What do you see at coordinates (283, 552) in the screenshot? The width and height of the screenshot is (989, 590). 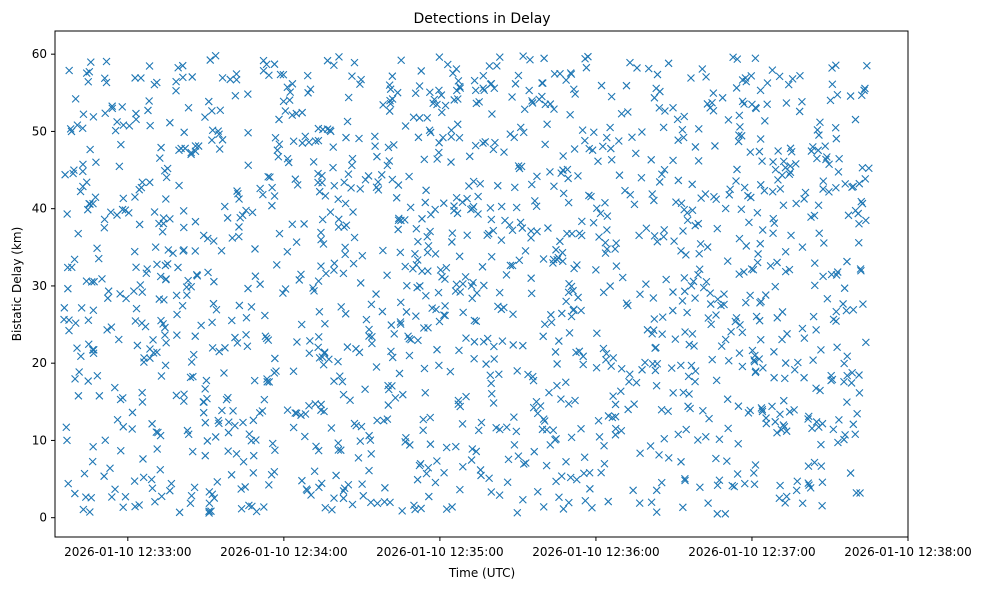 I see `x-tick-label: 2026-01-10 12:34:00` at bounding box center [283, 552].